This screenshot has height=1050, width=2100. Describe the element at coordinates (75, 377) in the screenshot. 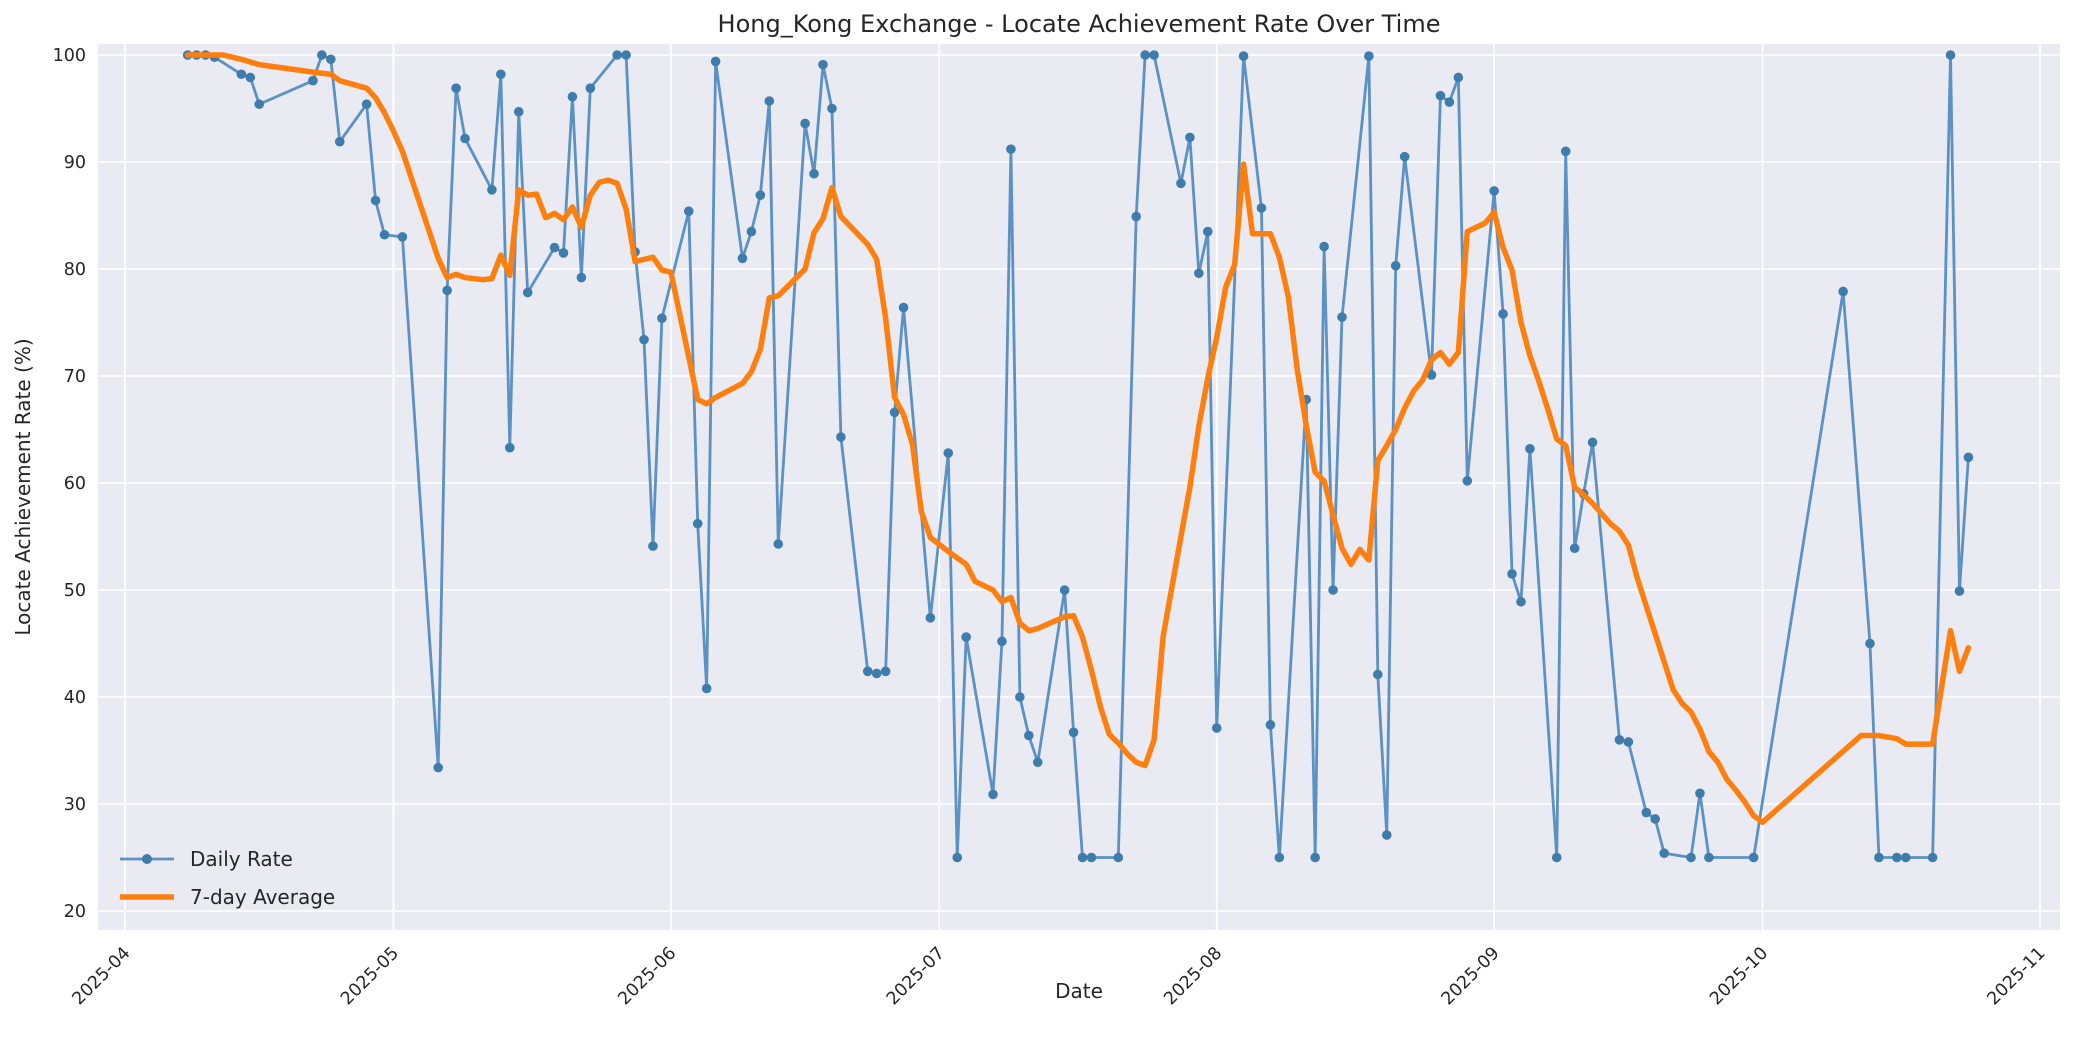

I see `y-tick-label: 70` at that location.